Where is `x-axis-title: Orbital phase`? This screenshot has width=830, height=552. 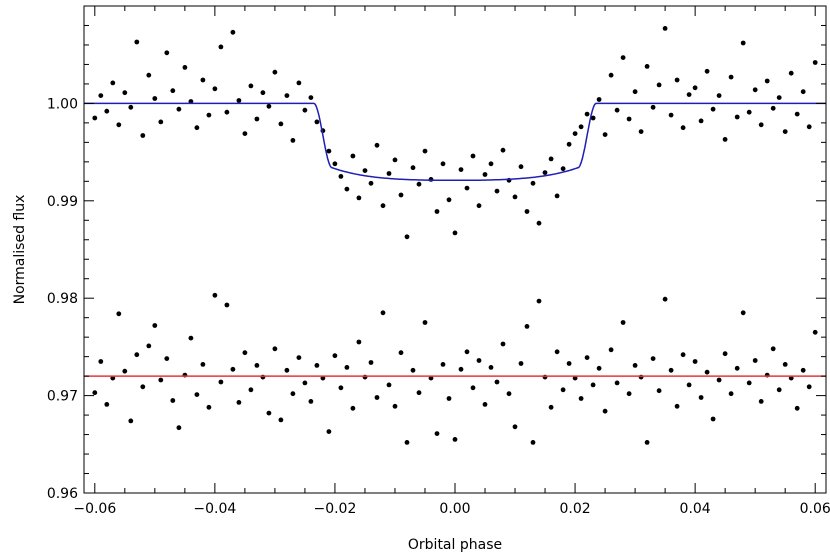 x-axis-title: Orbital phase is located at coordinates (455, 544).